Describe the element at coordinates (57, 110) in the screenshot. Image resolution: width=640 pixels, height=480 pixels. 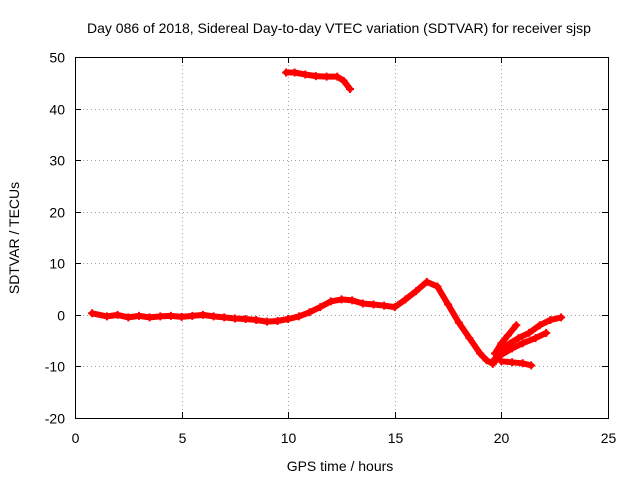
I see `y-tick-label: 40` at that location.